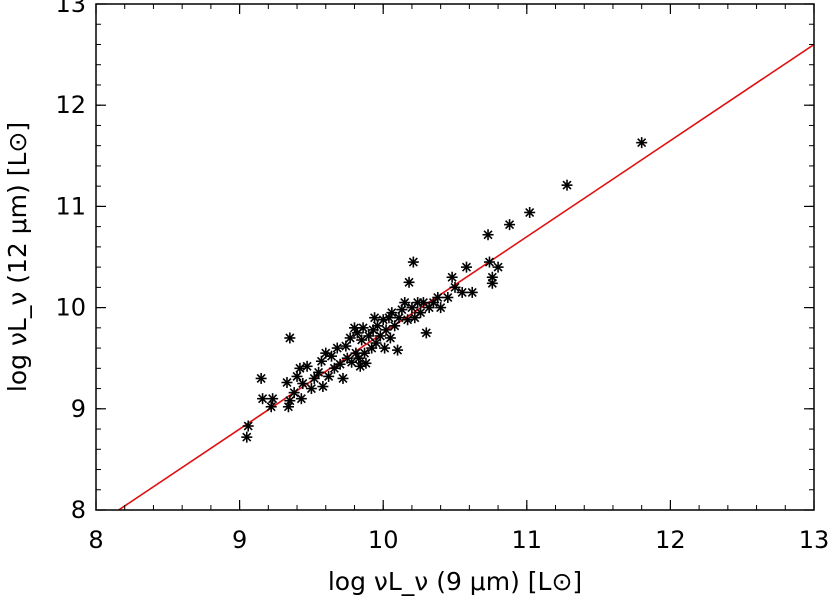  Describe the element at coordinates (17, 257) in the screenshot. I see `y-axis-label: log νL_ν (12 μm) [L⊙]` at that location.